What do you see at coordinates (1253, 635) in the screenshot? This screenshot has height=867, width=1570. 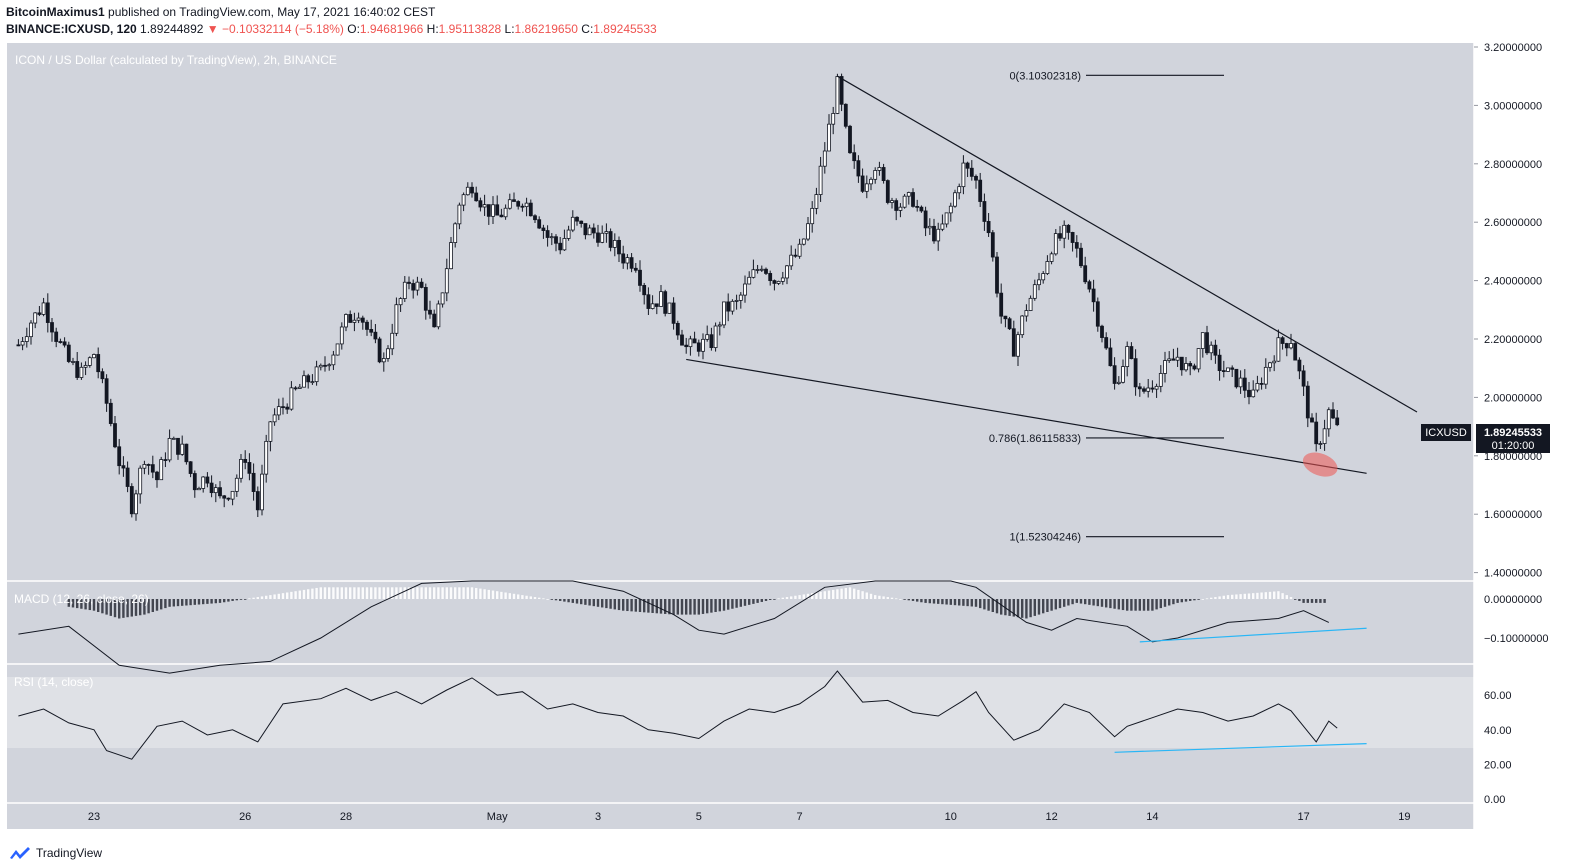 I see `macd-divergence-line` at bounding box center [1253, 635].